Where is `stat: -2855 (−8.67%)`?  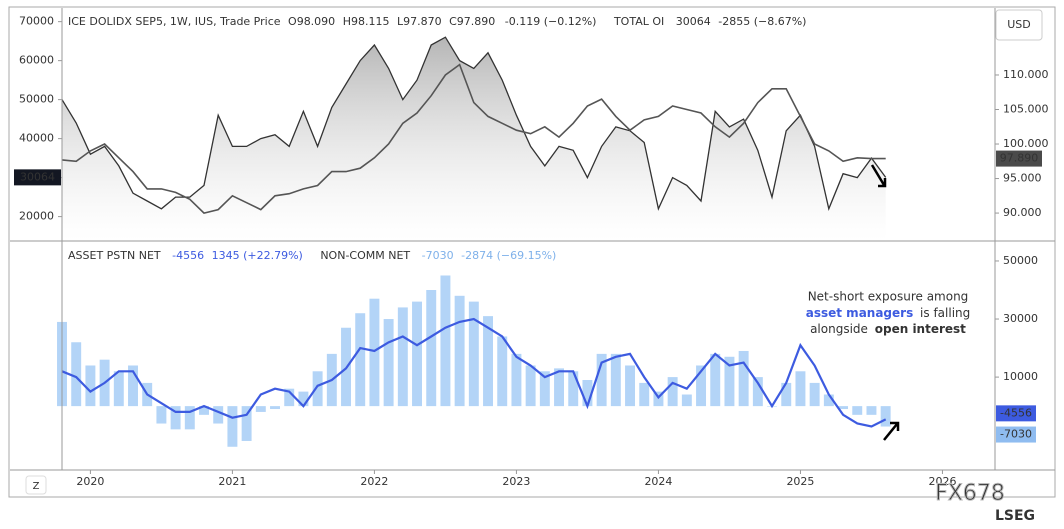
stat: -2855 (−8.67%) is located at coordinates (762, 21).